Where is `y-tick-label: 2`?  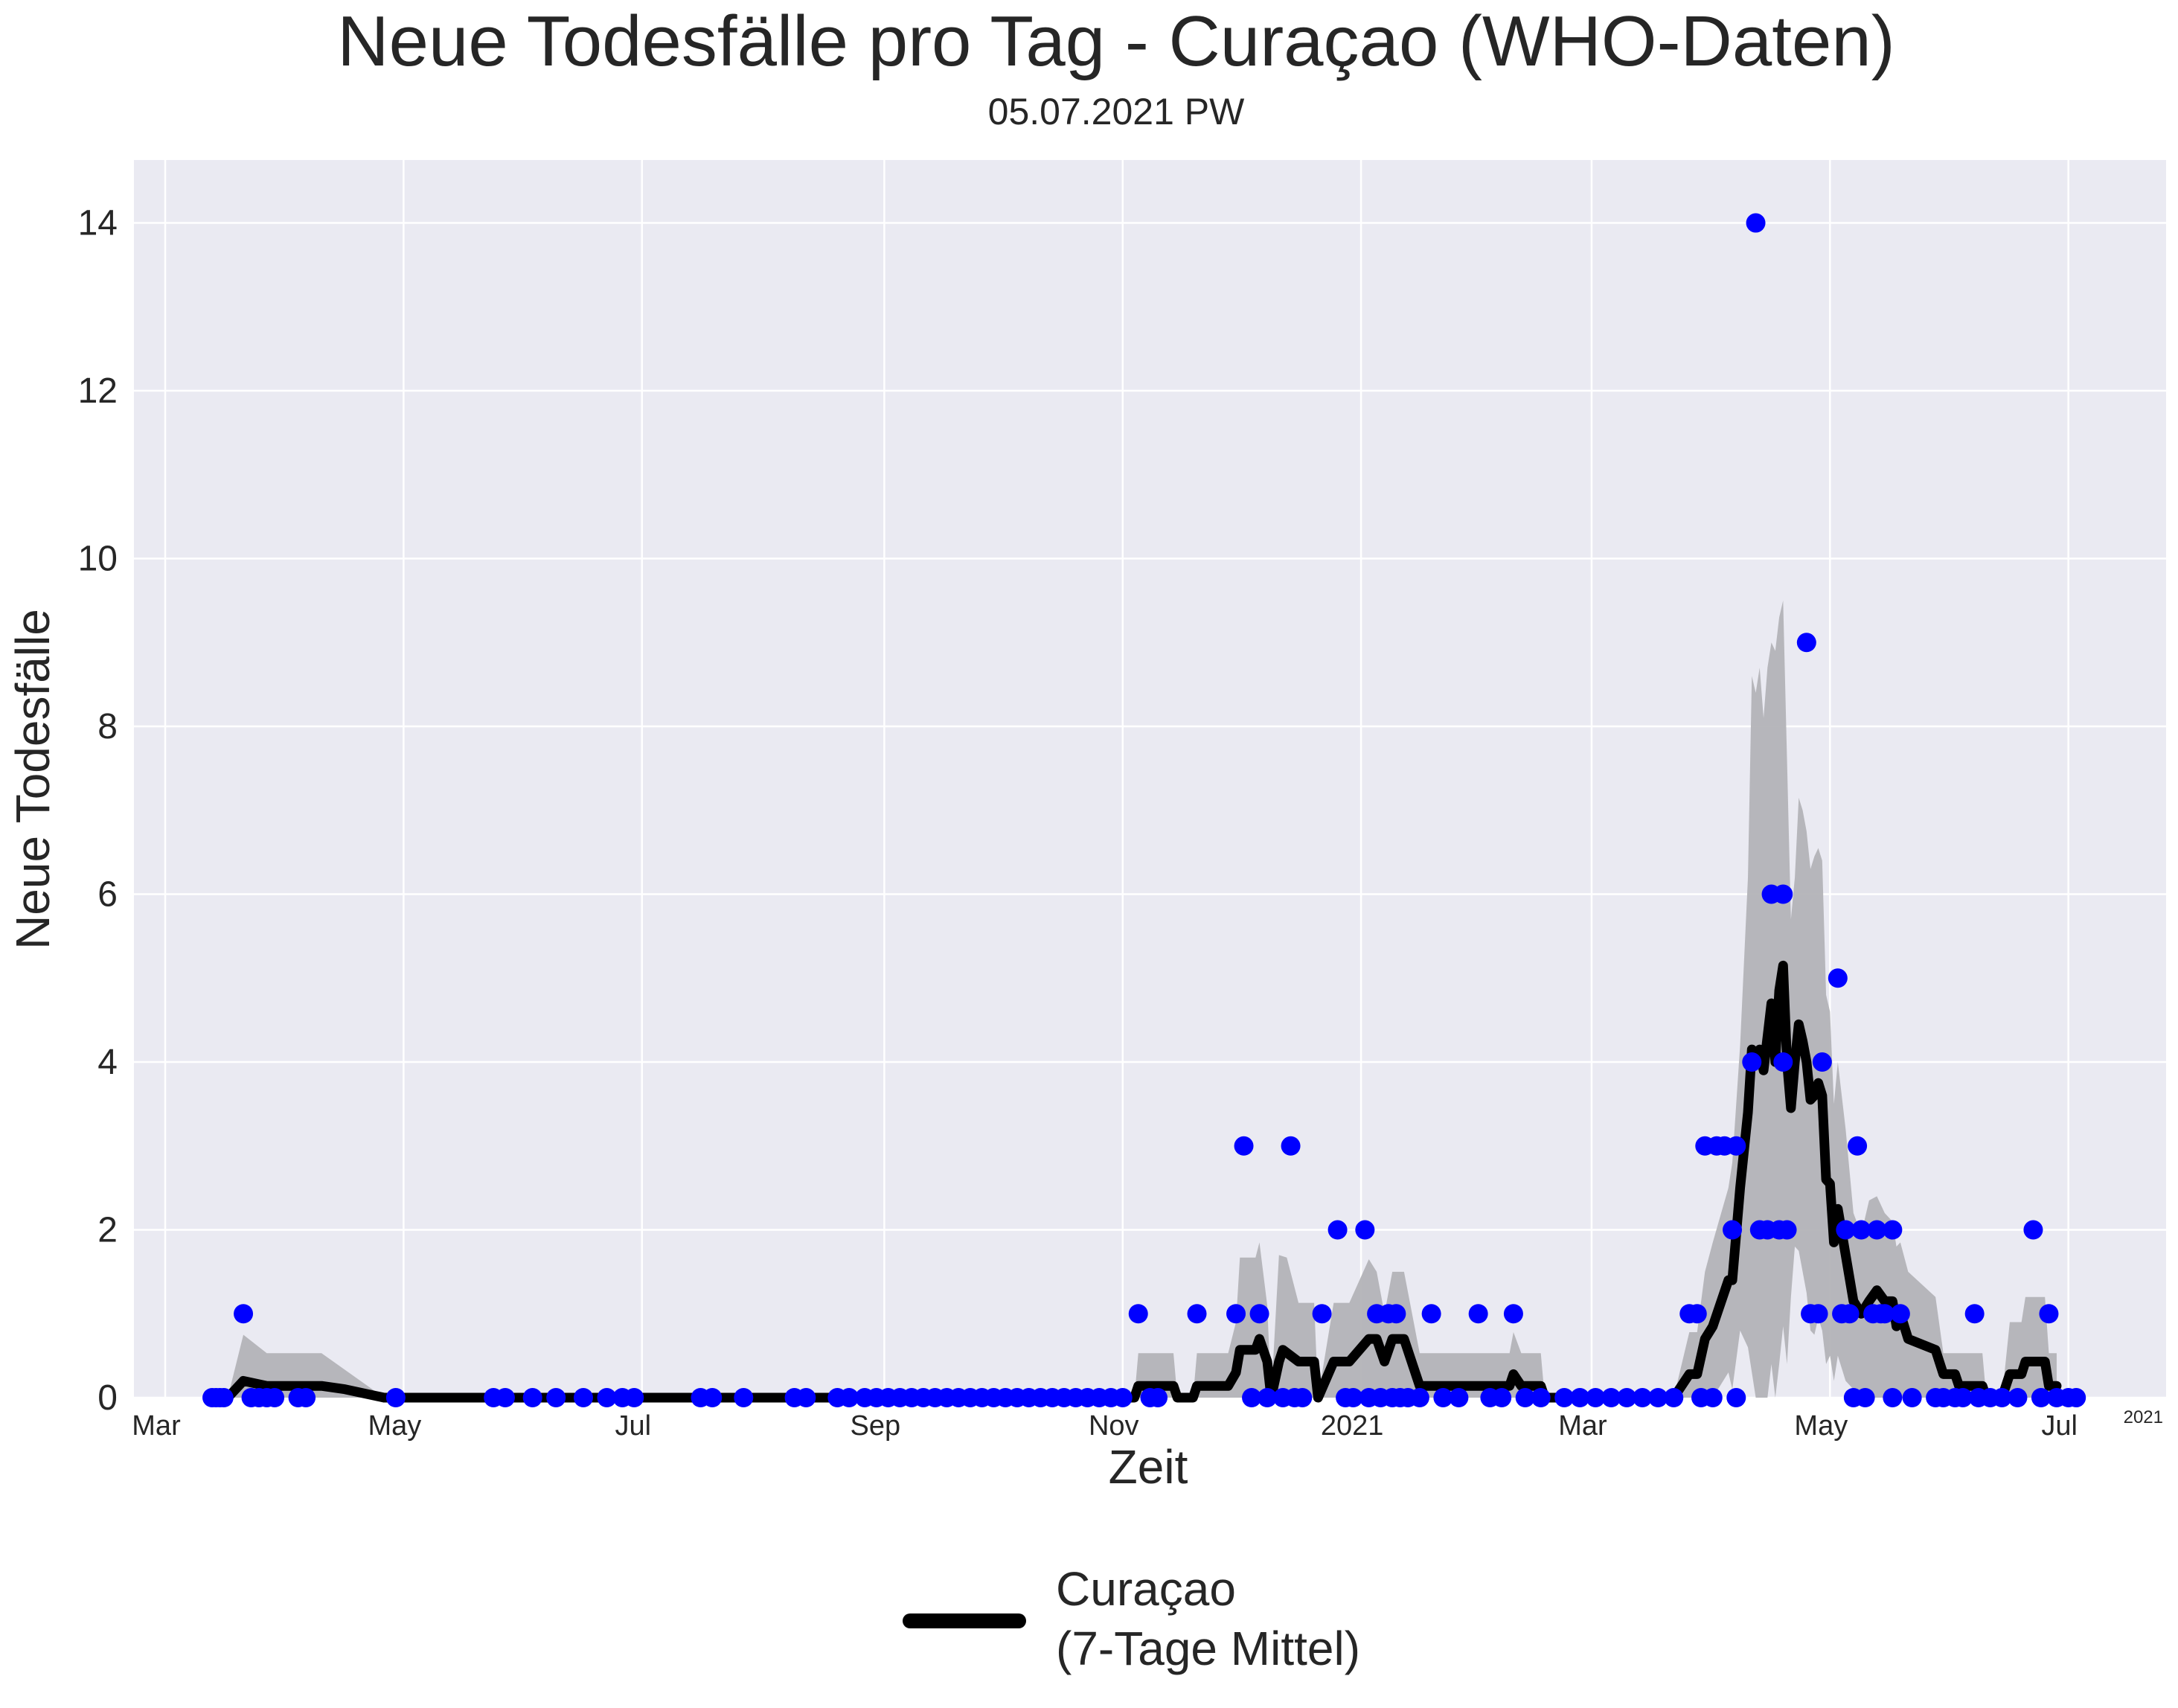
y-tick-label: 2 is located at coordinates (107, 1230).